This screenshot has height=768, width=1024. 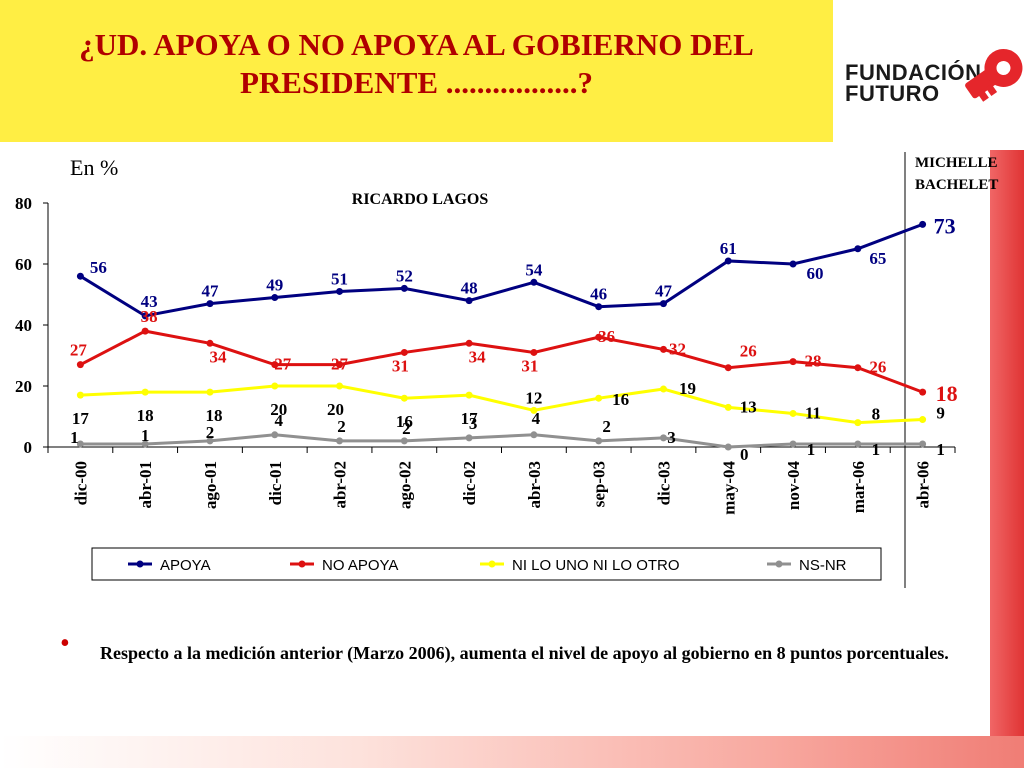 I want to click on data-label: 8, so click(x=876, y=414).